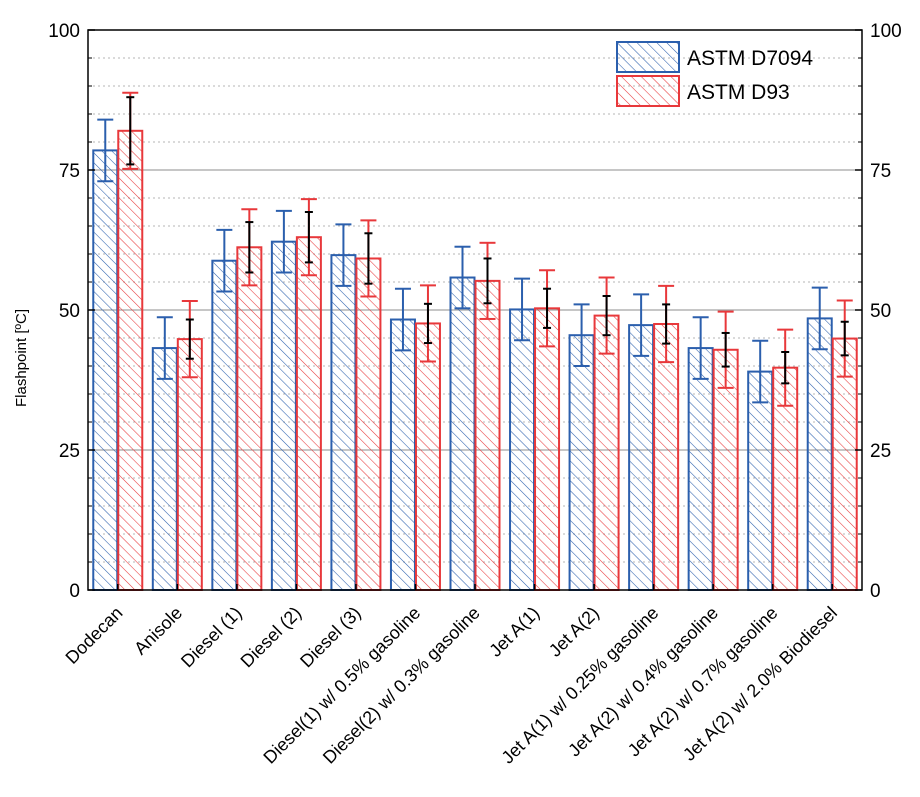 Image resolution: width=920 pixels, height=797 pixels. What do you see at coordinates (844, 338) in the screenshot?
I see `inner-error-bar-astm-d93-jet-a-2-w-2-0-biodiesel` at bounding box center [844, 338].